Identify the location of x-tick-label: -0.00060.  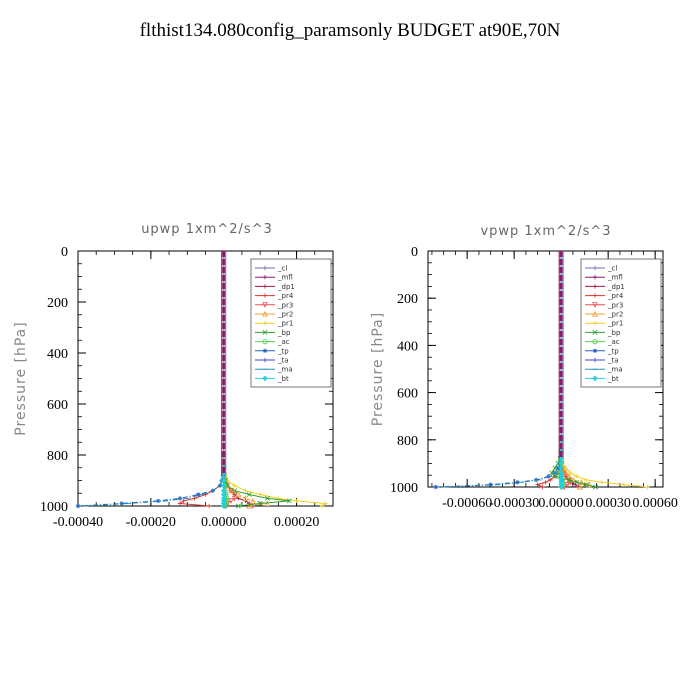
(467, 503).